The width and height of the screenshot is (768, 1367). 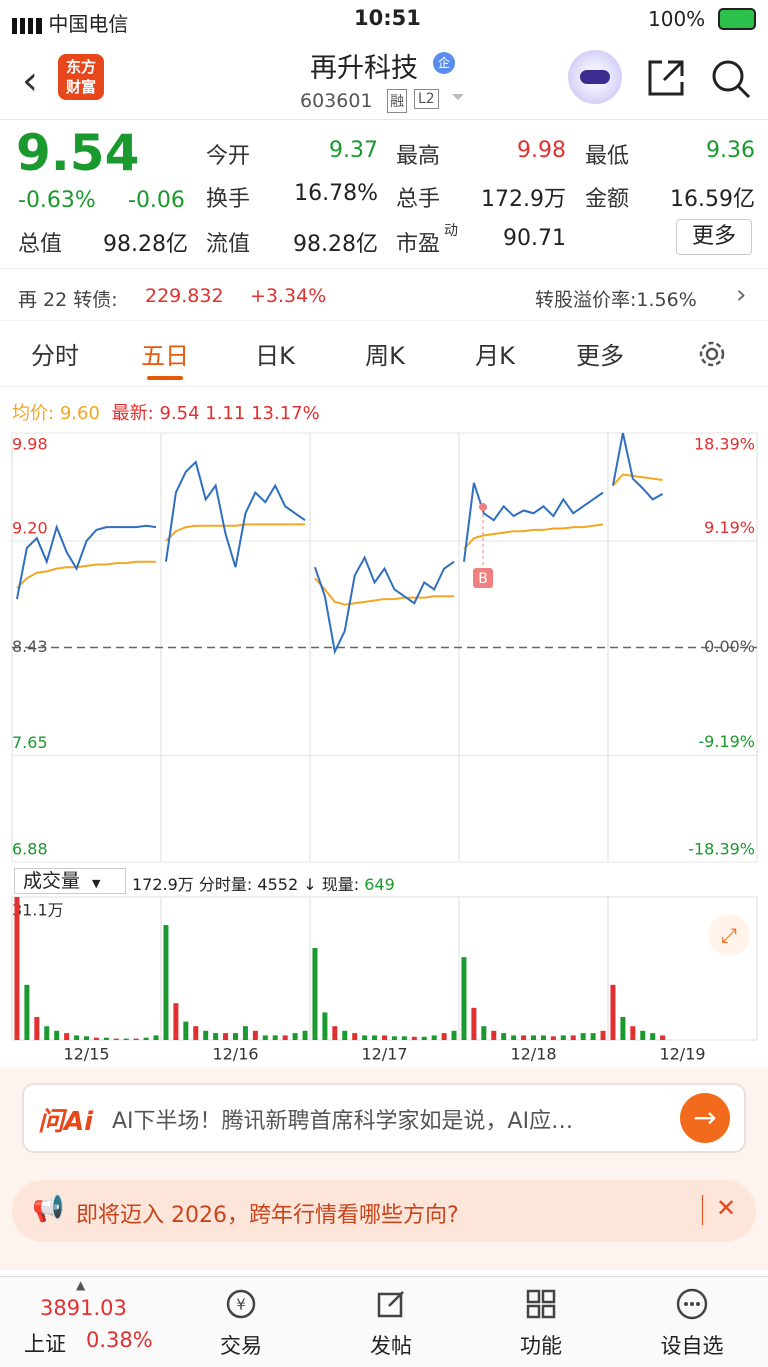 What do you see at coordinates (385, 356) in the screenshot?
I see `tab: 周K` at bounding box center [385, 356].